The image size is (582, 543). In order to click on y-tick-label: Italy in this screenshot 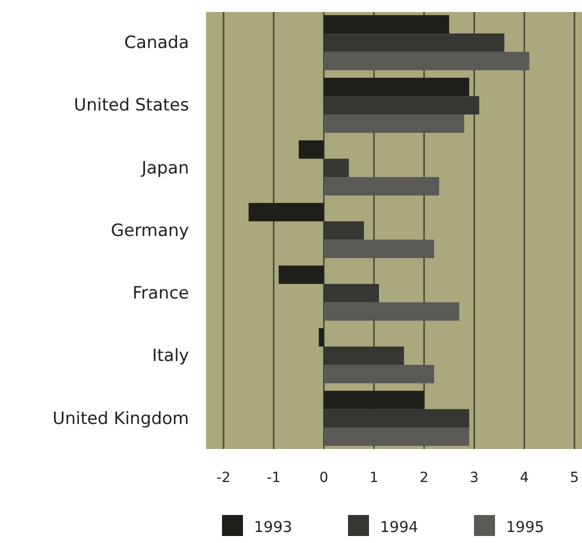, I will do `click(170, 356)`.